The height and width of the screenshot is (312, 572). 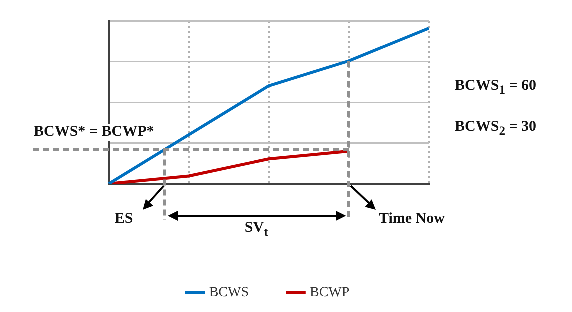 I want to click on legend-label: BCWP, so click(x=330, y=293).